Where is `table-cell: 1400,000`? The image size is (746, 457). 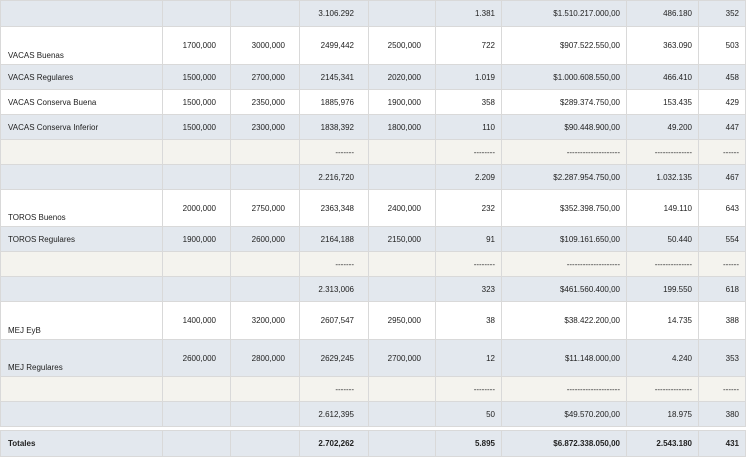
table-cell: 1400,000 is located at coordinates (196, 320).